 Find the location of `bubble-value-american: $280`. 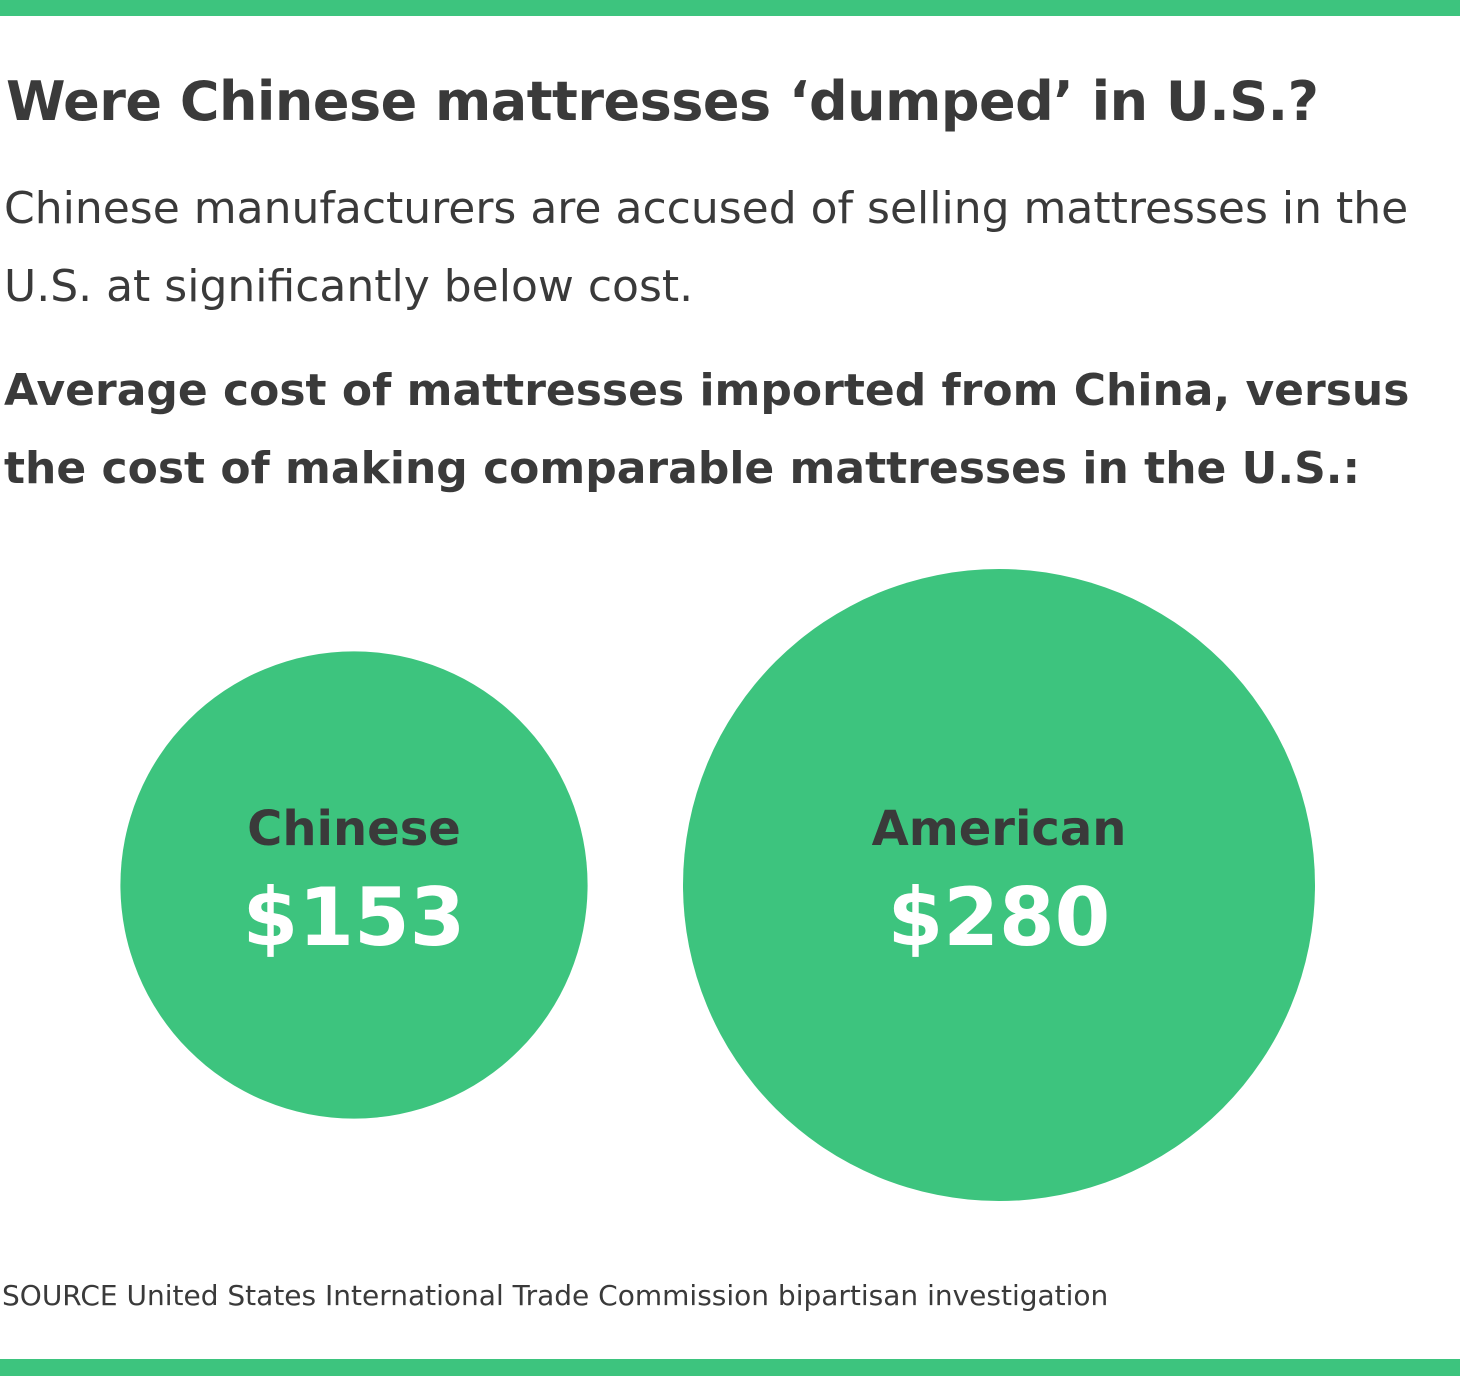

bubble-value-american: $280 is located at coordinates (999, 917).